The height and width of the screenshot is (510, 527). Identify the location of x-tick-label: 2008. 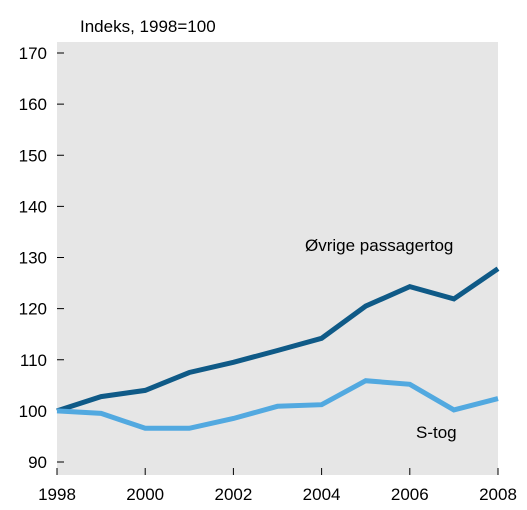
(498, 494).